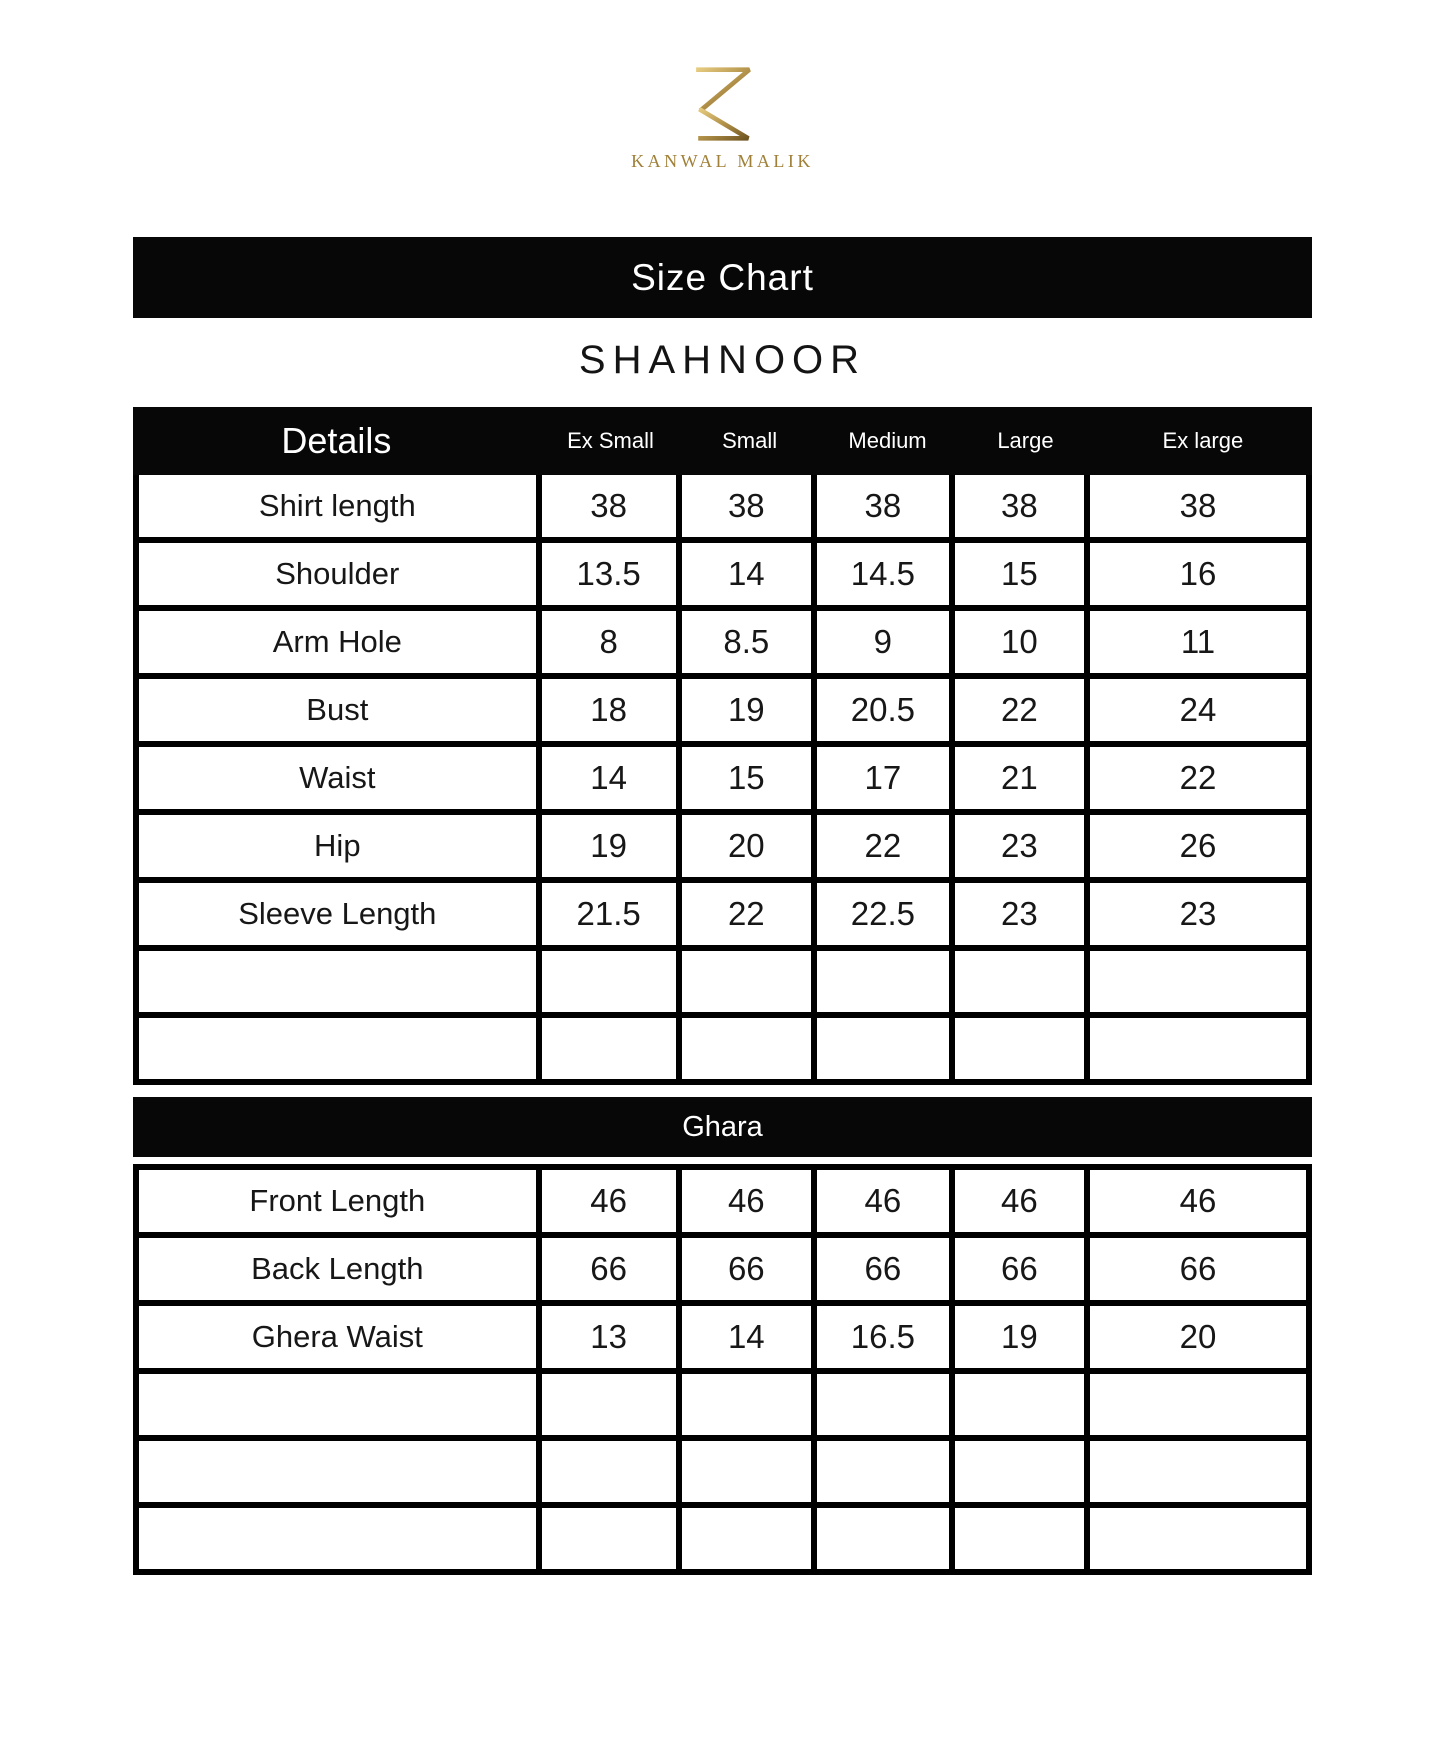  What do you see at coordinates (722, 118) in the screenshot?
I see `brand-header: KANWAL MALIK` at bounding box center [722, 118].